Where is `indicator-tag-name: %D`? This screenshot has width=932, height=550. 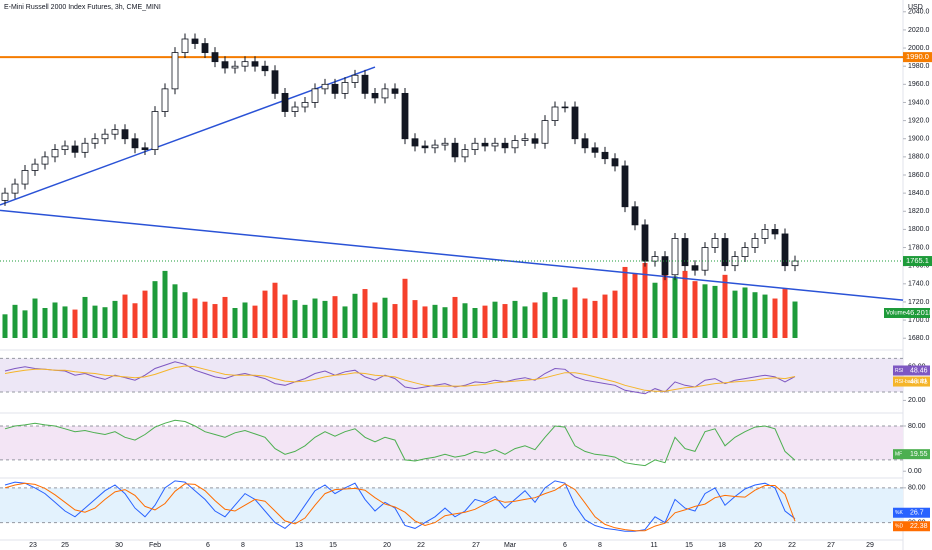 indicator-tag-name: %D is located at coordinates (899, 527).